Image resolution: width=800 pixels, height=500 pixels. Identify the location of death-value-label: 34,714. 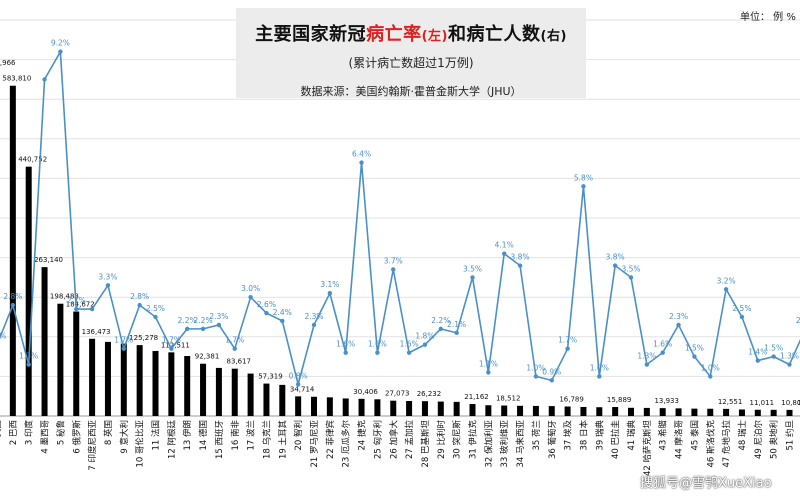
(302, 389).